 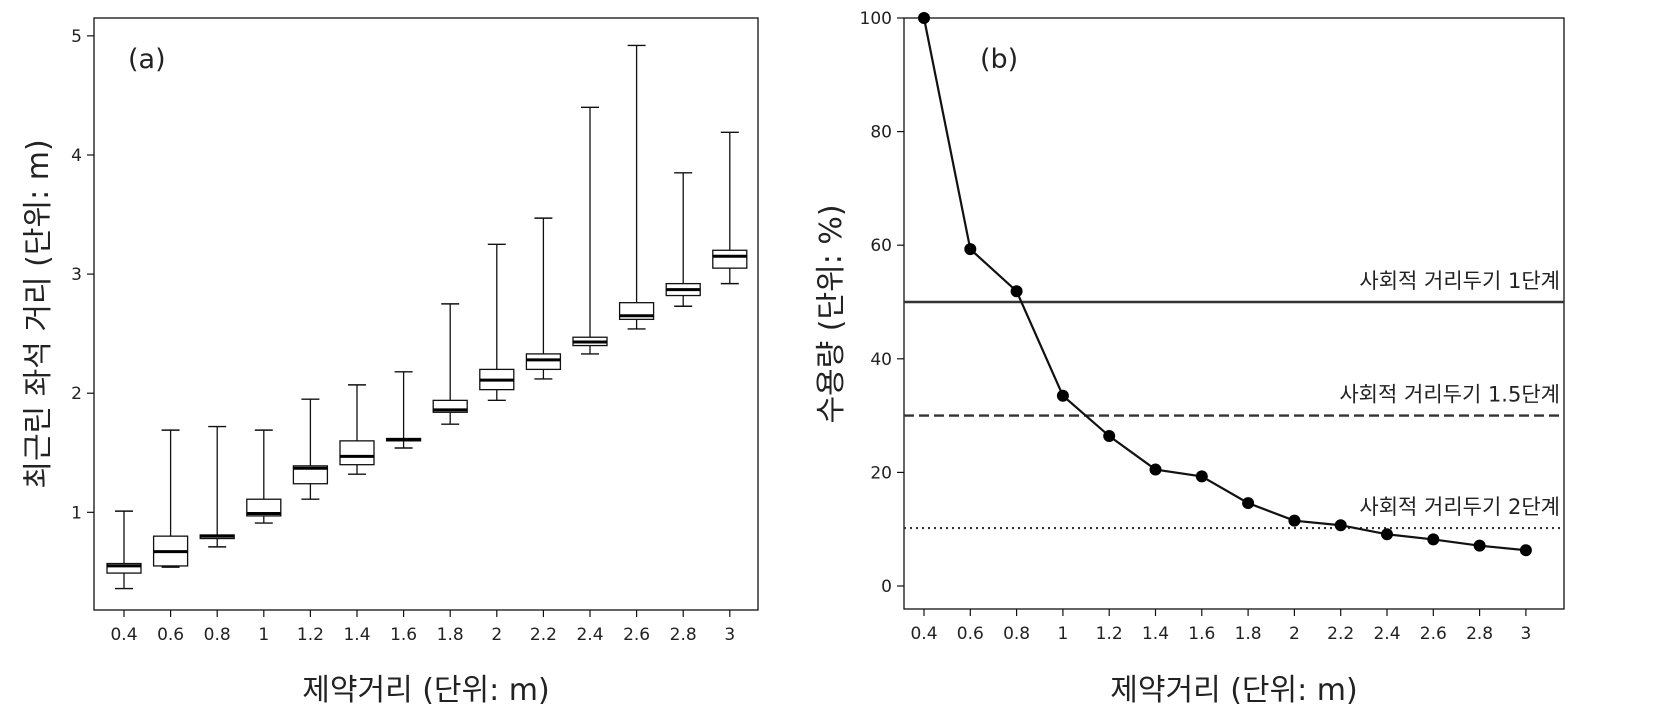 I want to click on box-2.8, so click(x=683, y=239).